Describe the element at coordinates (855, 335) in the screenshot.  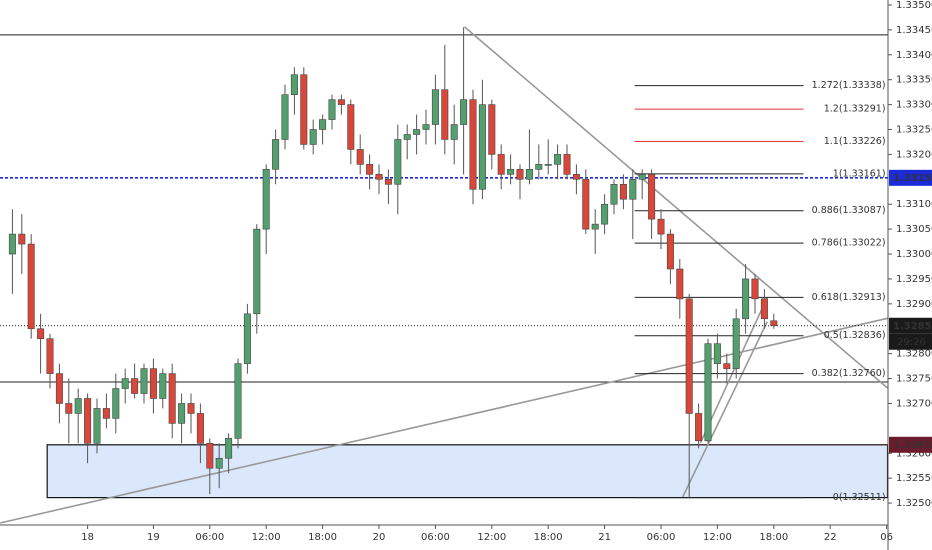
I see `fib-label: 0.5(1.32836)` at that location.